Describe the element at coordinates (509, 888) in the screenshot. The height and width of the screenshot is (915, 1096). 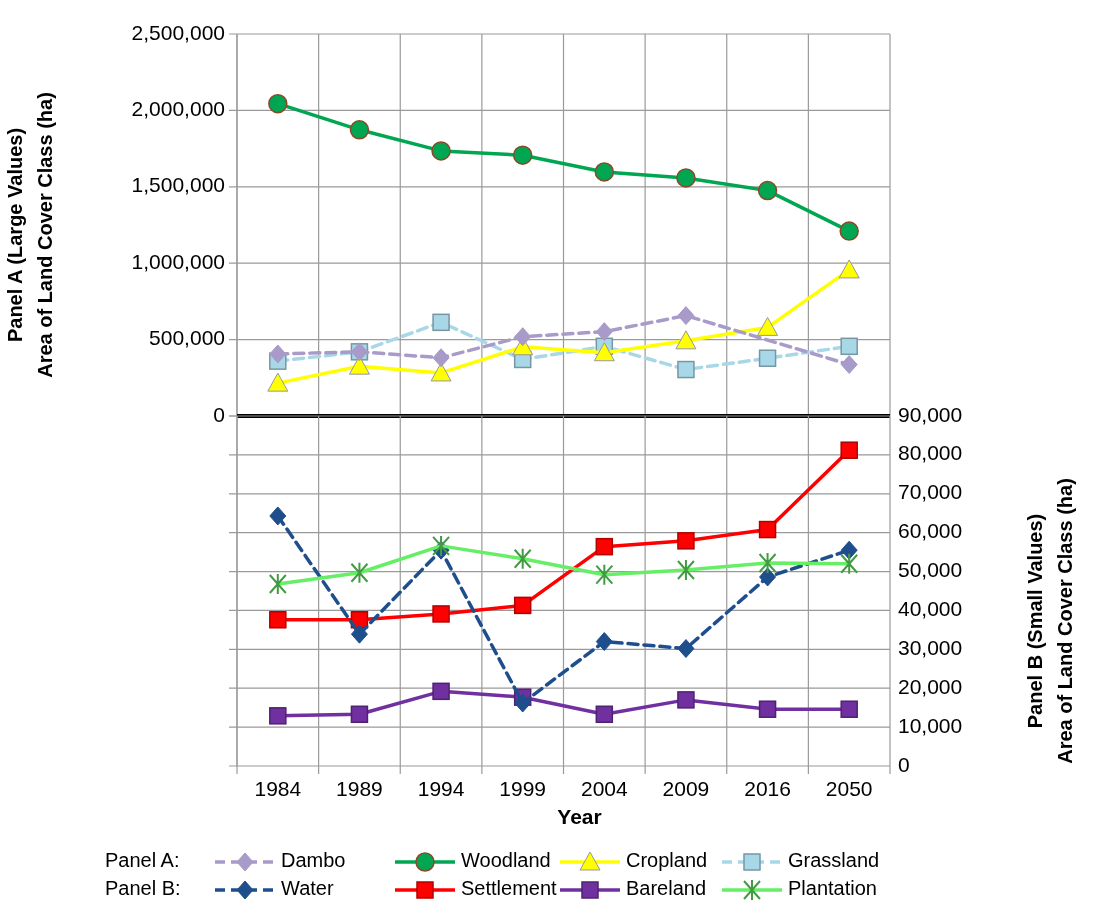
I see `legend-label: Settlement` at that location.